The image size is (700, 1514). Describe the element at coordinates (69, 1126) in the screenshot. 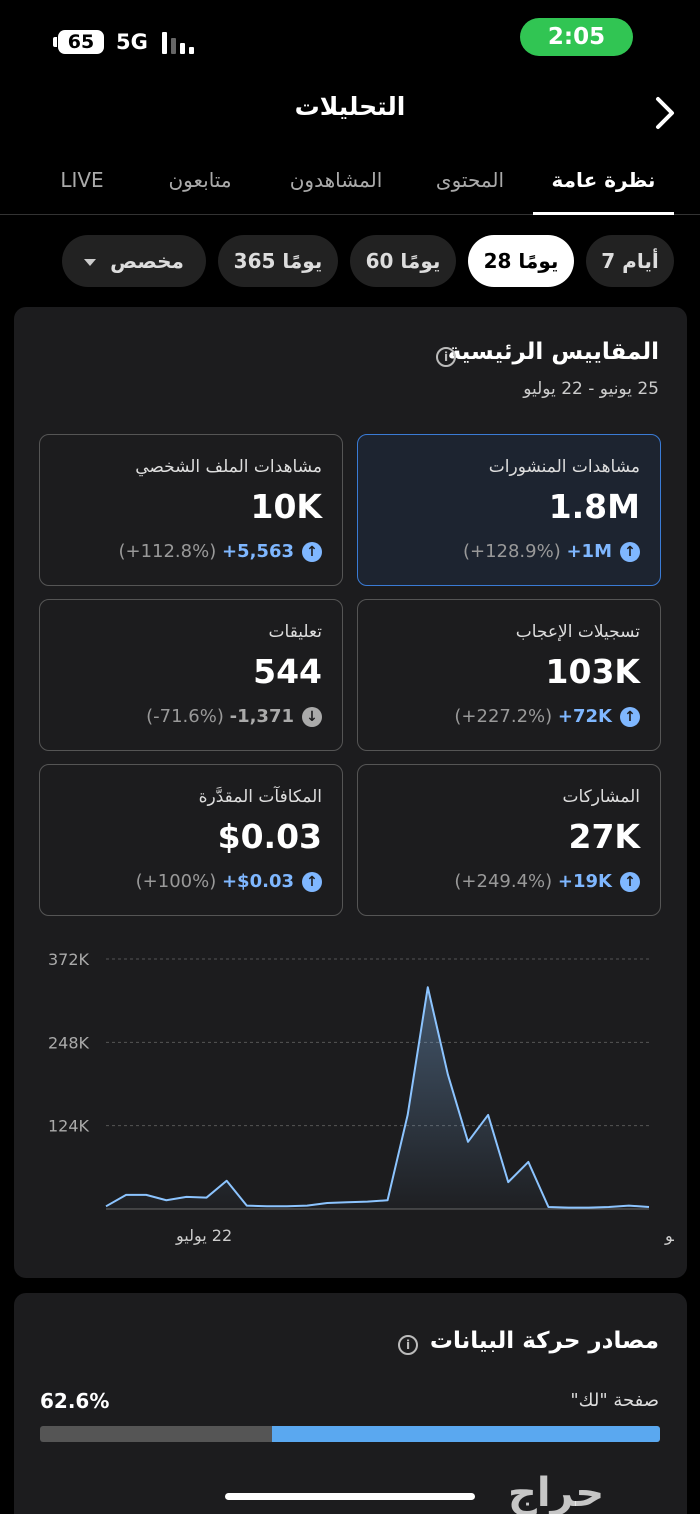

I see `y-tick-label: 124K` at that location.